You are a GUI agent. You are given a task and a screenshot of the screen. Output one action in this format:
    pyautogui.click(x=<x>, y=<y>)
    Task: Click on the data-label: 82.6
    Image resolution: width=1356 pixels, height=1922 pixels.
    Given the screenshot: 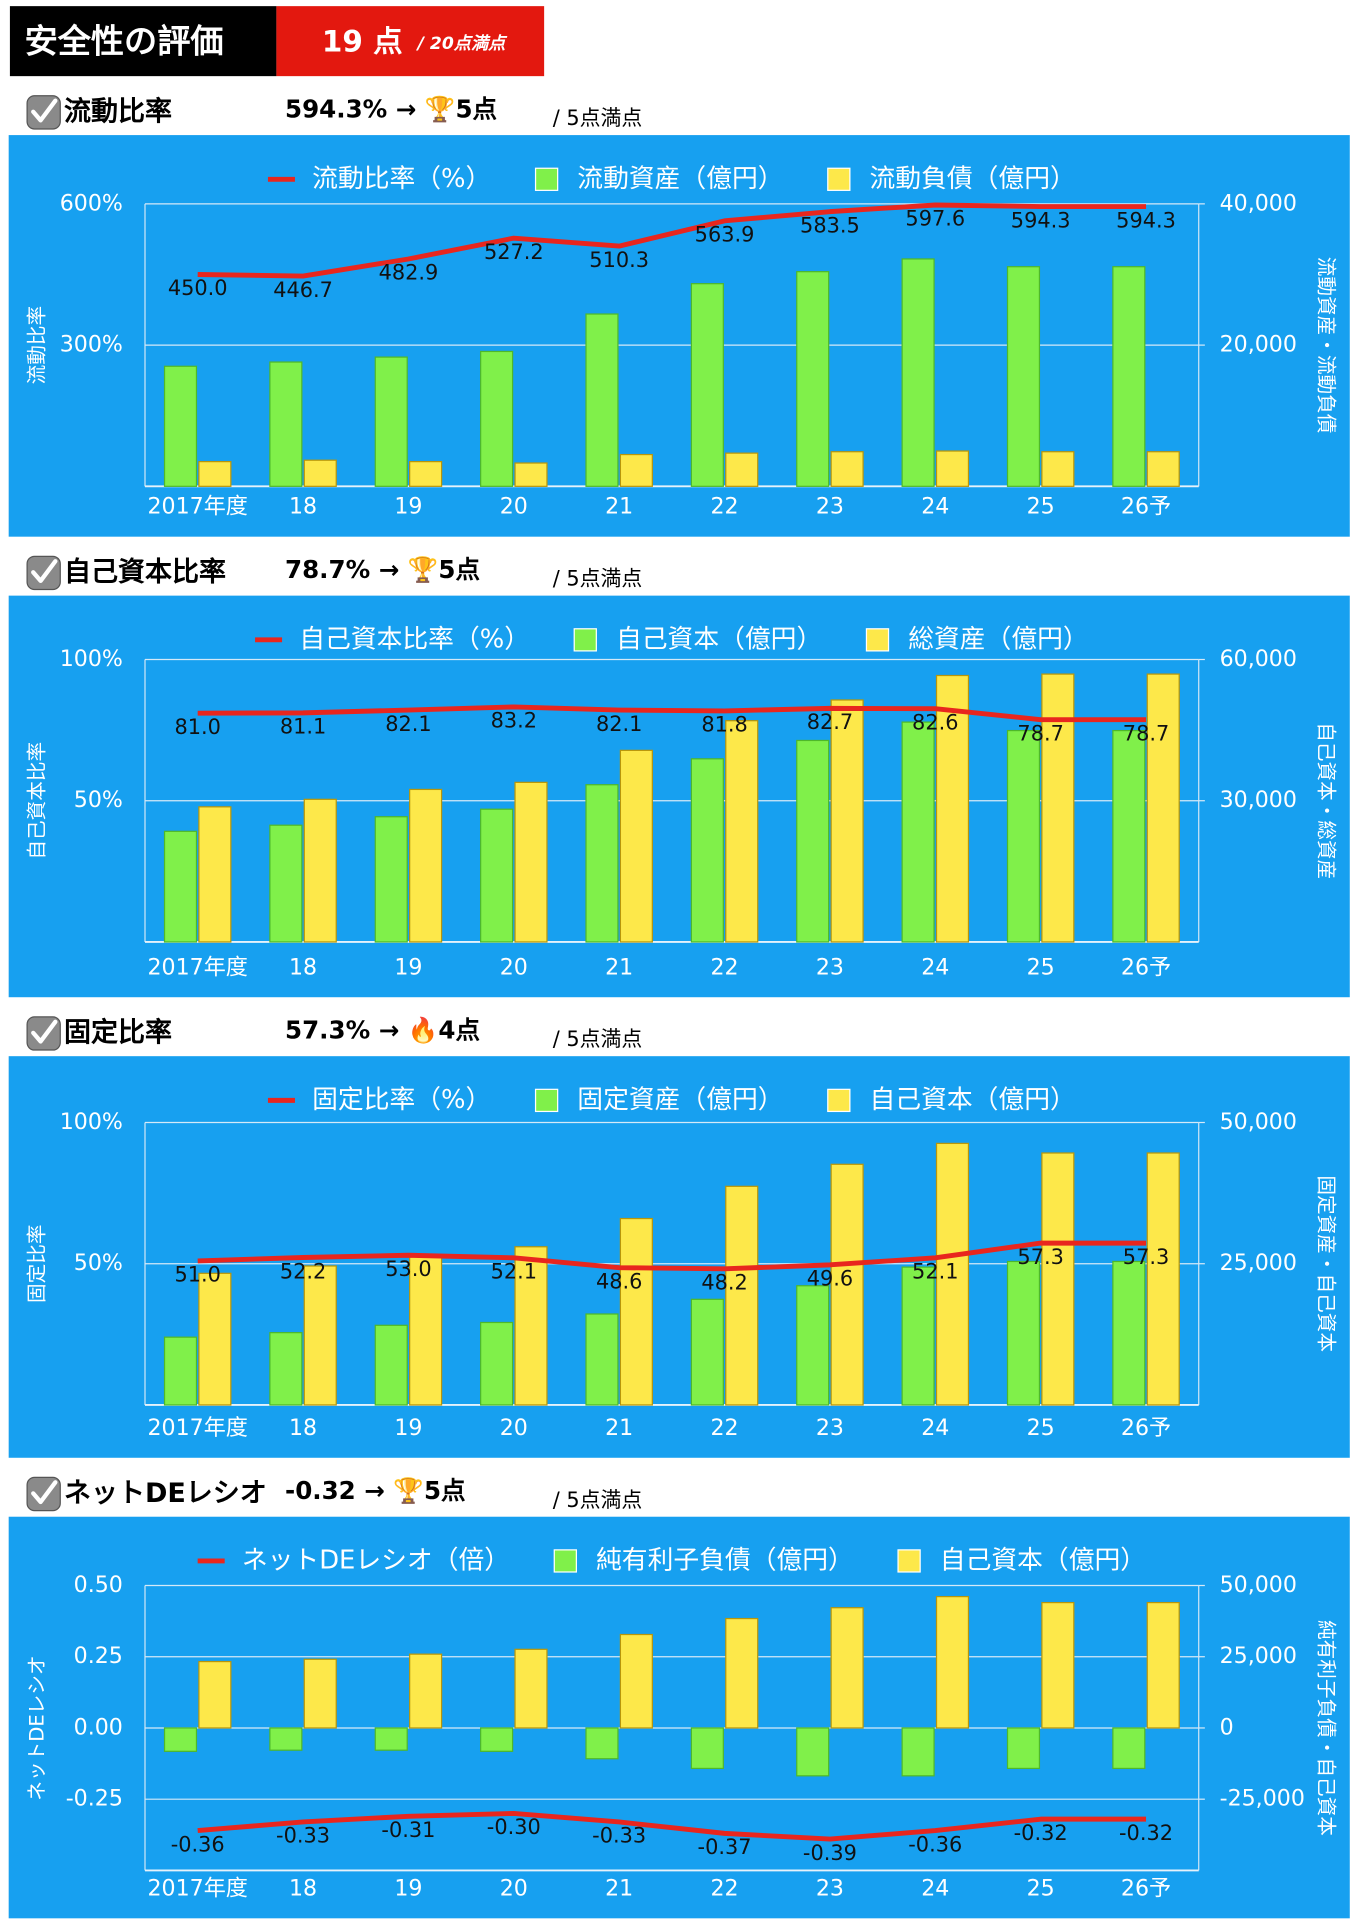 What is the action you would take?
    pyautogui.click(x=935, y=722)
    